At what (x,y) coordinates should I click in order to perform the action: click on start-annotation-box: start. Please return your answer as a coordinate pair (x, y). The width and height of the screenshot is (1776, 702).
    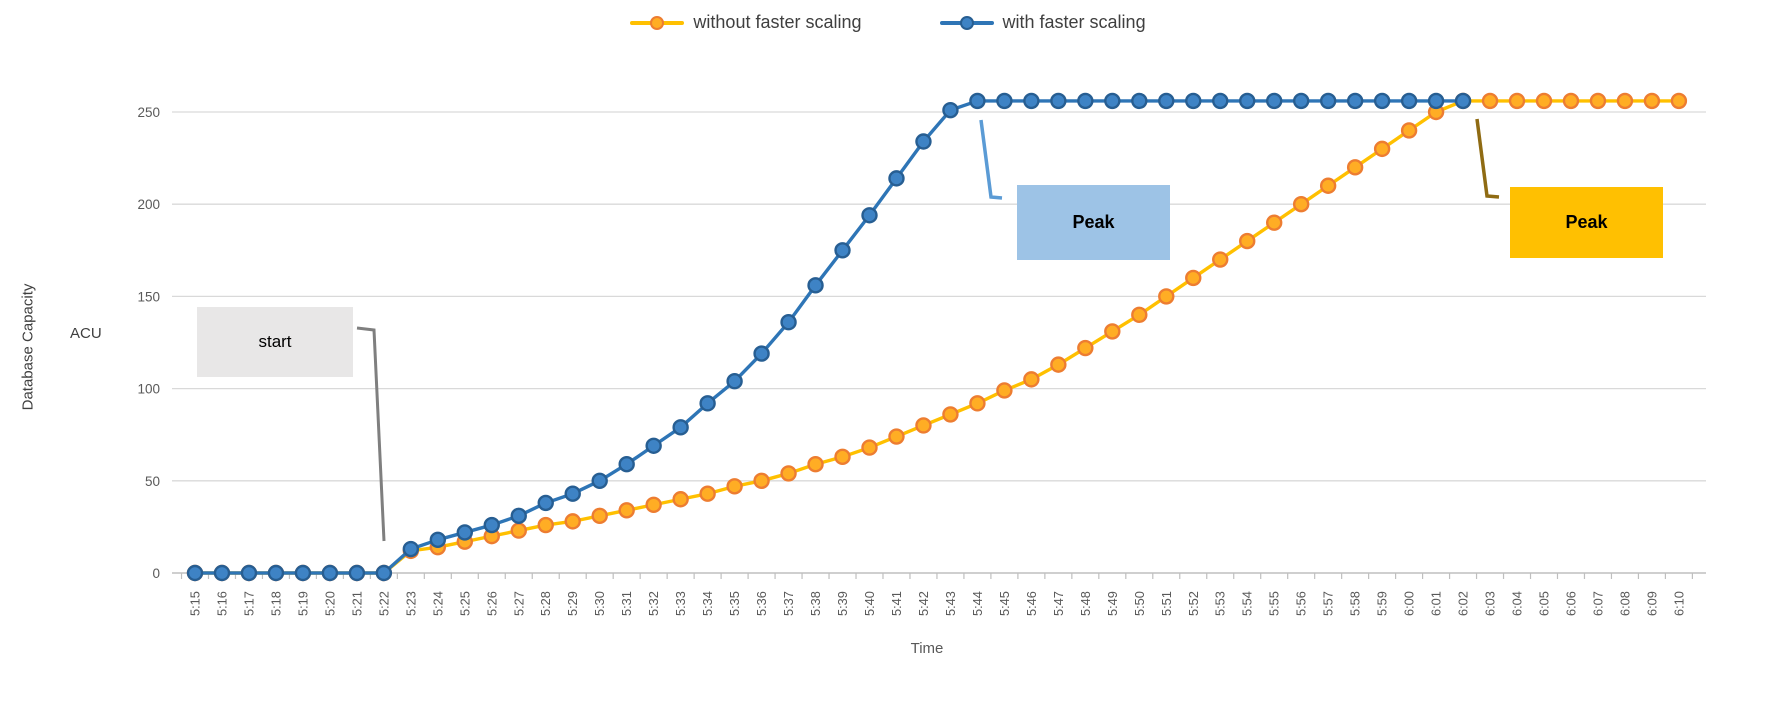
    Looking at the image, I should click on (275, 342).